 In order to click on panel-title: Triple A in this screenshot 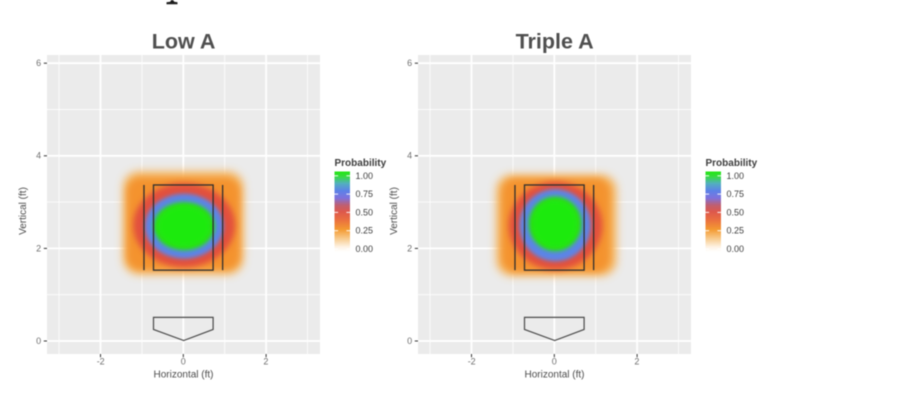, I will do `click(555, 41)`.